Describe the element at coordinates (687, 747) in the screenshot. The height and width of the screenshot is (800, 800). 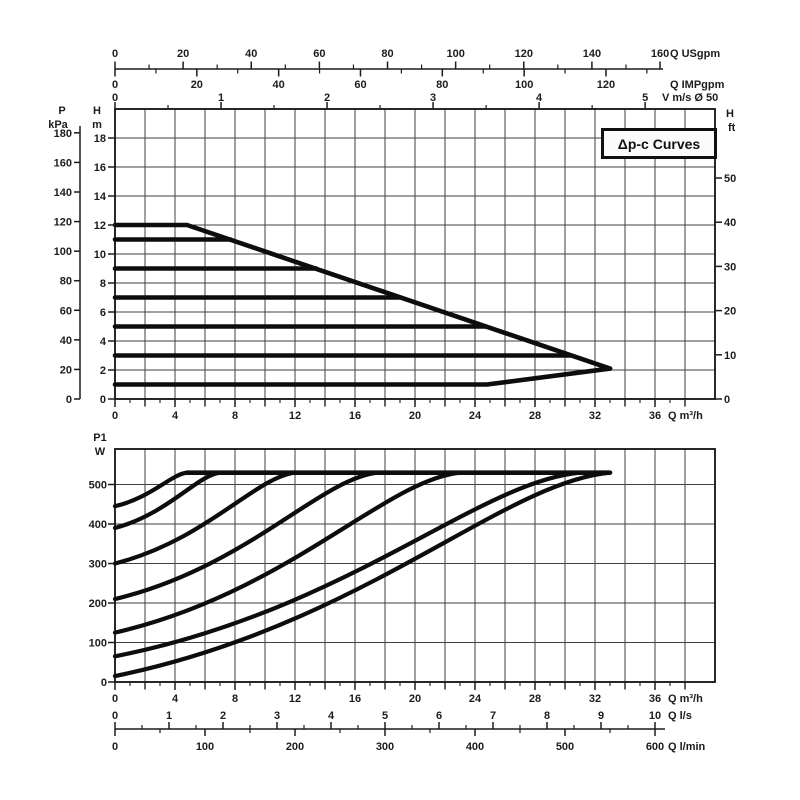
I see `svg-text: Q l/min` at that location.